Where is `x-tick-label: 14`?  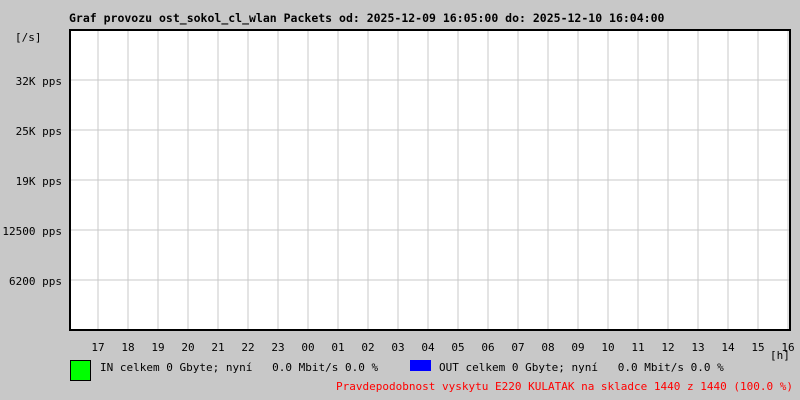
x-tick-label: 14 is located at coordinates (728, 347).